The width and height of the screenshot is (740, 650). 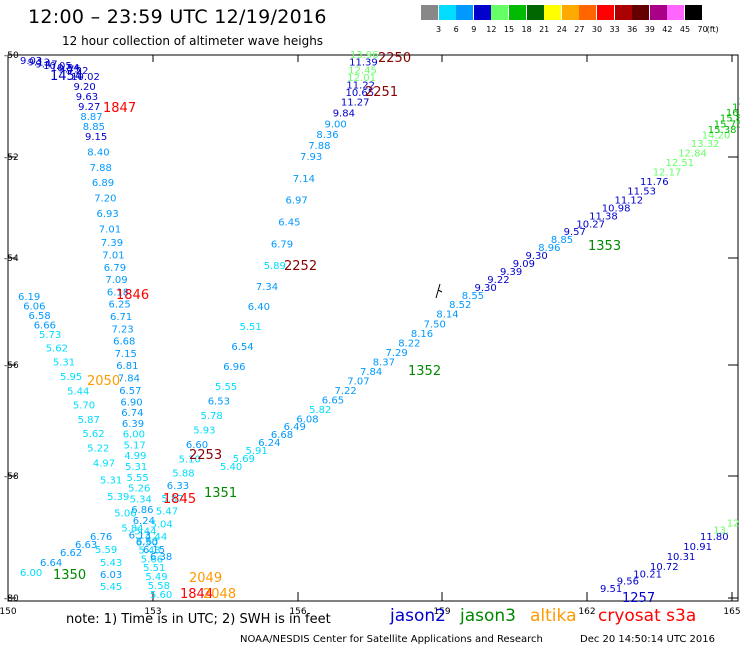 What do you see at coordinates (144, 521) in the screenshot?
I see `wave-height-value: 6.24` at bounding box center [144, 521].